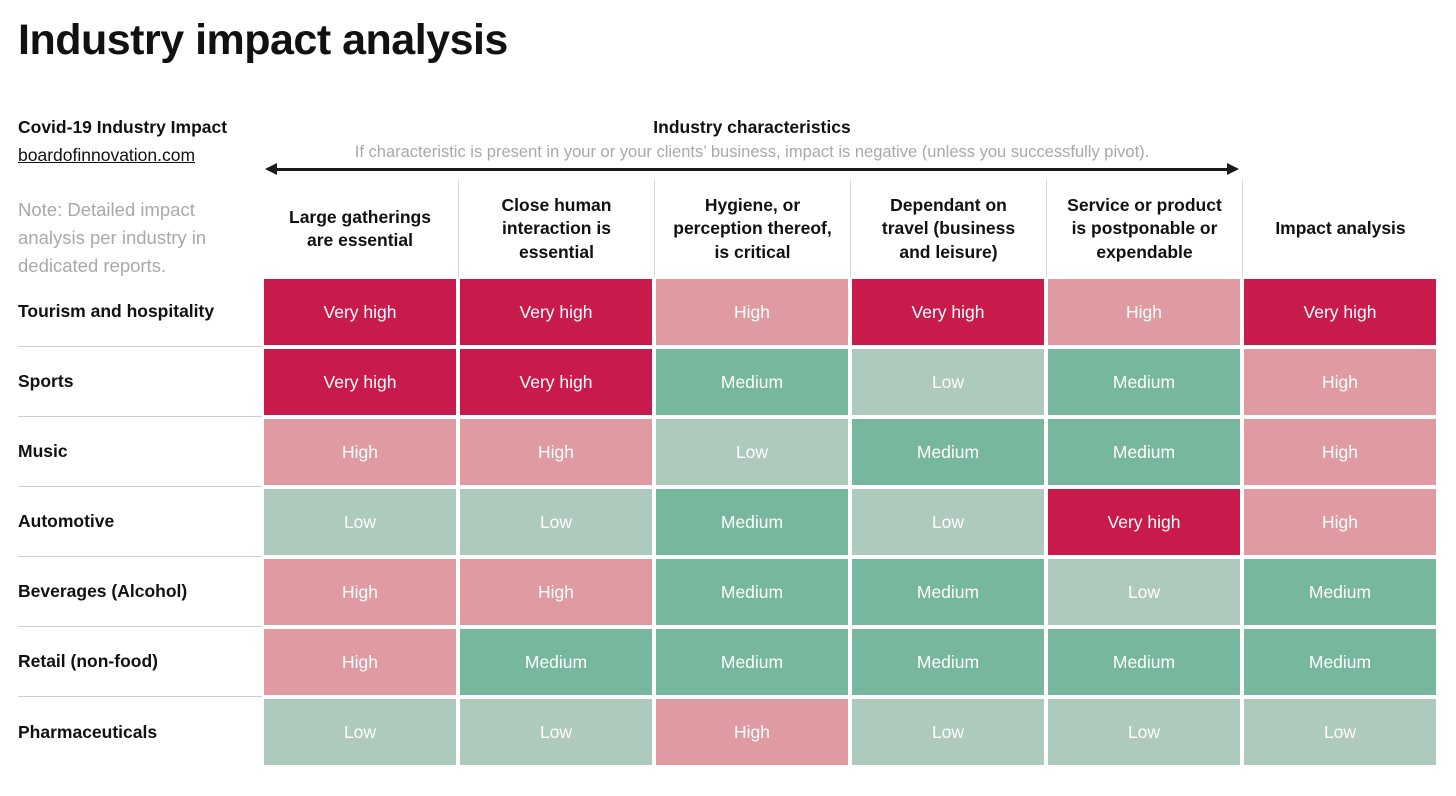  I want to click on row-label: Pharmaceuticals, so click(88, 731).